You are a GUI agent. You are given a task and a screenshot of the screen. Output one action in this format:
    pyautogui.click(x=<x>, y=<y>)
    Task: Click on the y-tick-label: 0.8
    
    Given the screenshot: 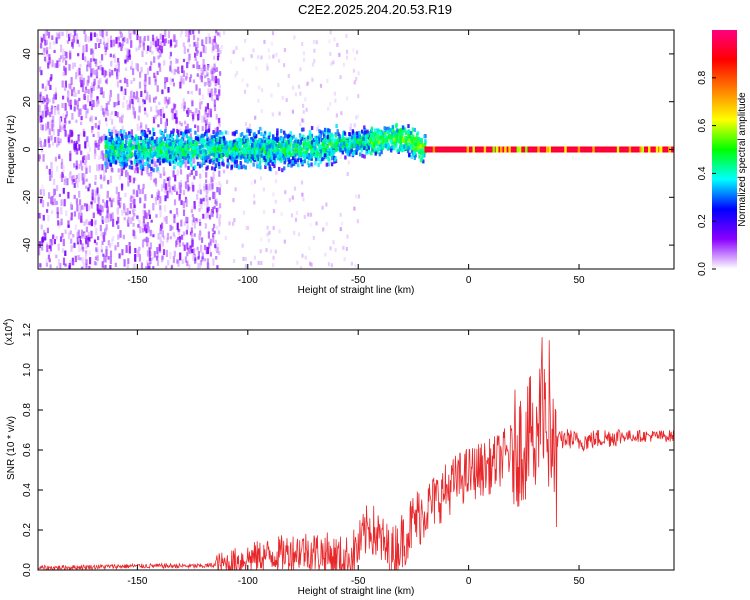 What is the action you would take?
    pyautogui.click(x=27, y=410)
    